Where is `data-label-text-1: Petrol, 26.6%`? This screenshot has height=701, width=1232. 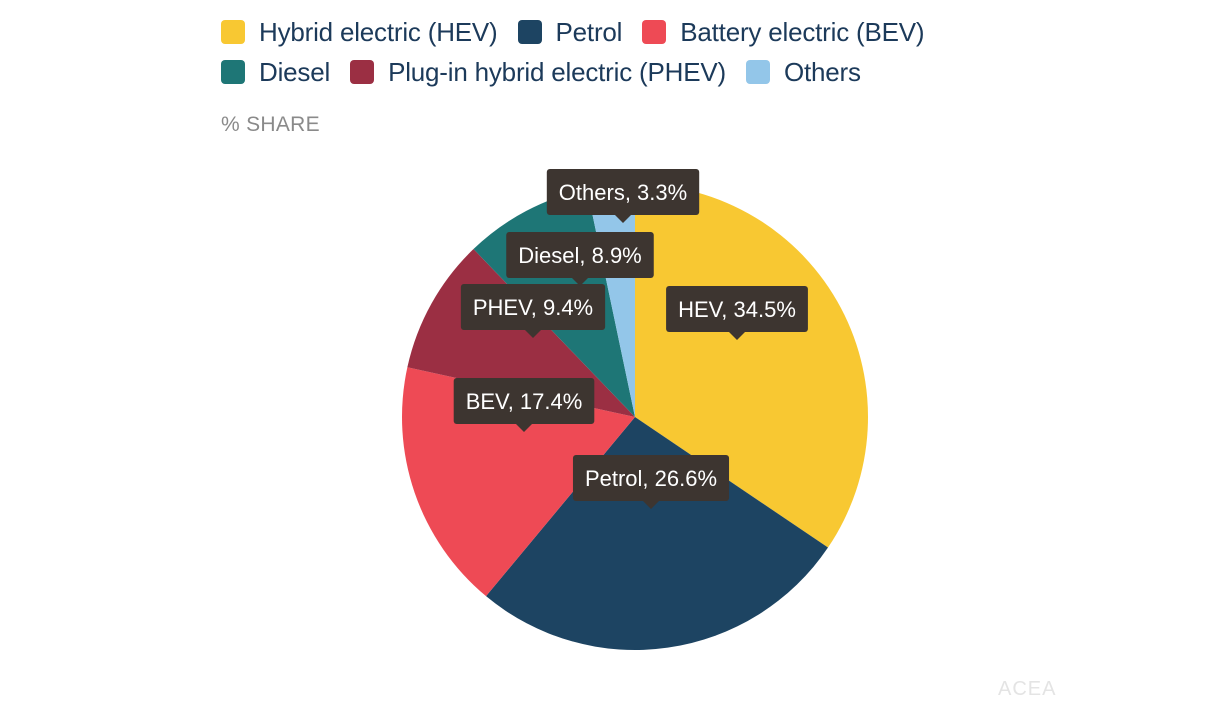
data-label-text-1: Petrol, 26.6% is located at coordinates (651, 478).